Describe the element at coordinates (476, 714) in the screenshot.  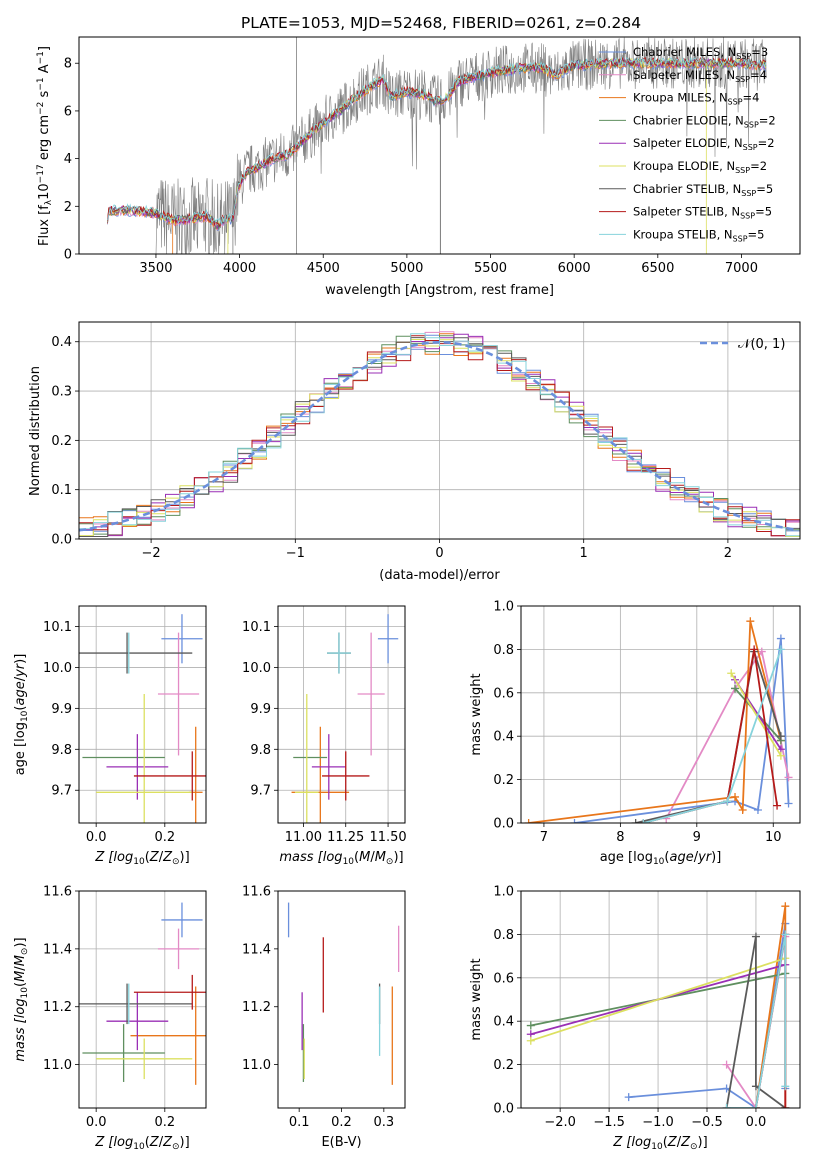
I see `weight-vs-age-axes-y-label: mass weight` at that location.